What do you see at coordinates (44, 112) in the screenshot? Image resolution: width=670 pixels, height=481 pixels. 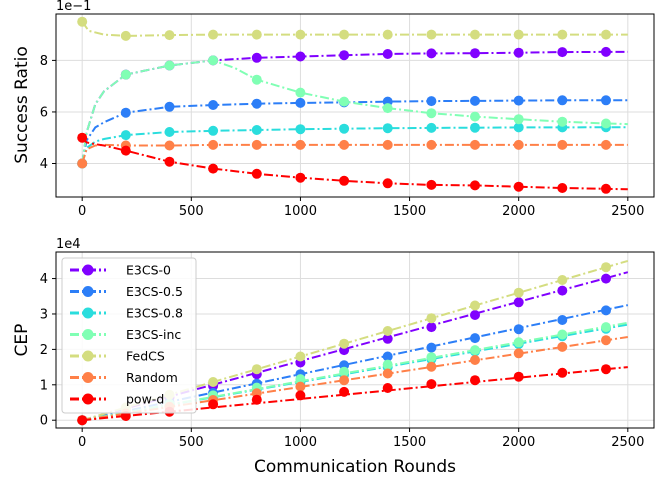 I see `y-tick-label-top: 6` at bounding box center [44, 112].